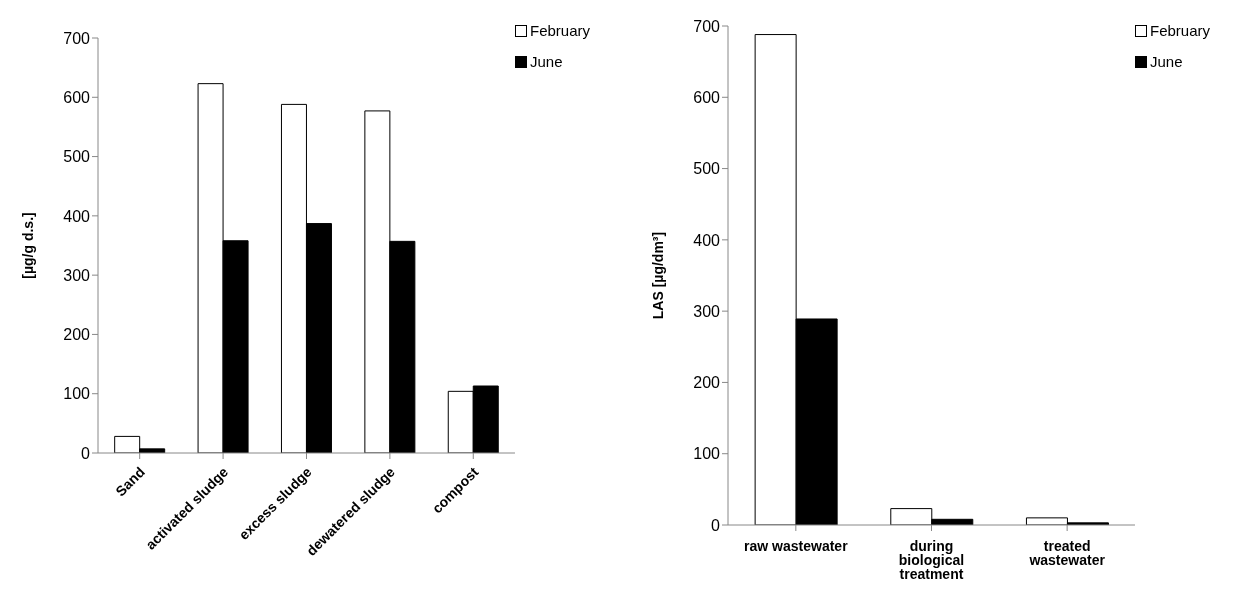 This screenshot has height=601, width=1244. I want to click on y-axis-title: [µg/g d.s.], so click(27, 245).